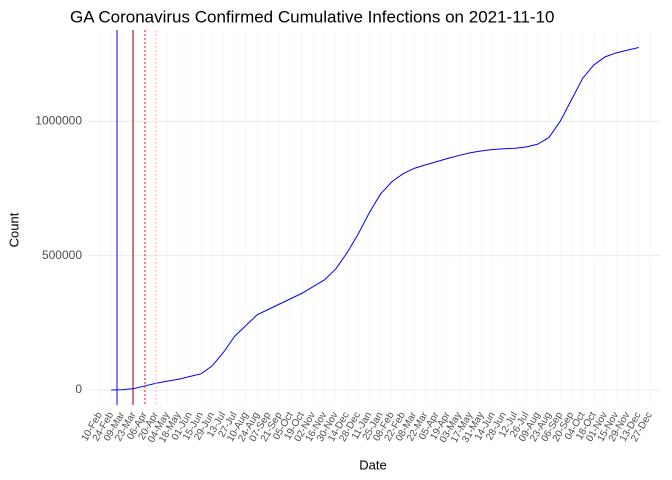 The width and height of the screenshot is (672, 480). What do you see at coordinates (13, 229) in the screenshot?
I see `y-axis-label: Count` at bounding box center [13, 229].